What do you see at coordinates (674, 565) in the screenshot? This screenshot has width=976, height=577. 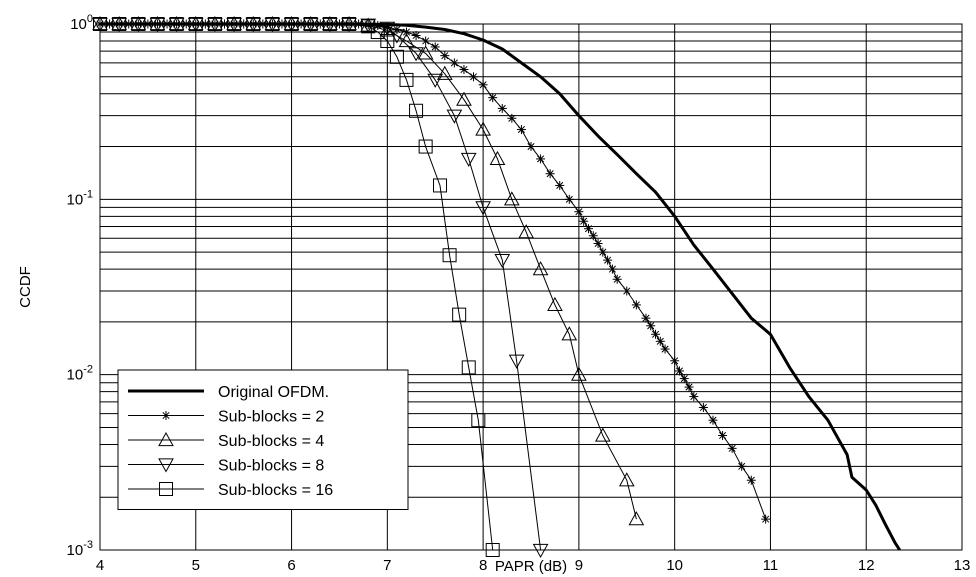 I see `x-tick-label: 10` at bounding box center [674, 565].